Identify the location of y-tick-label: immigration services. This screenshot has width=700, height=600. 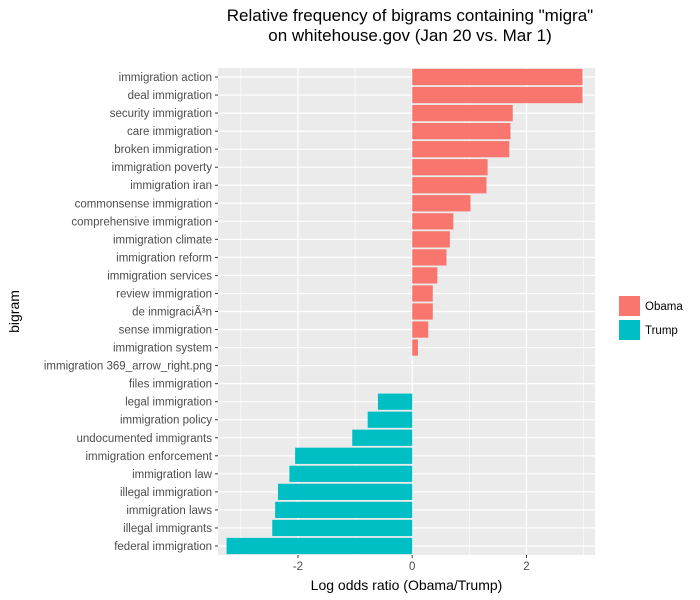
(159, 276).